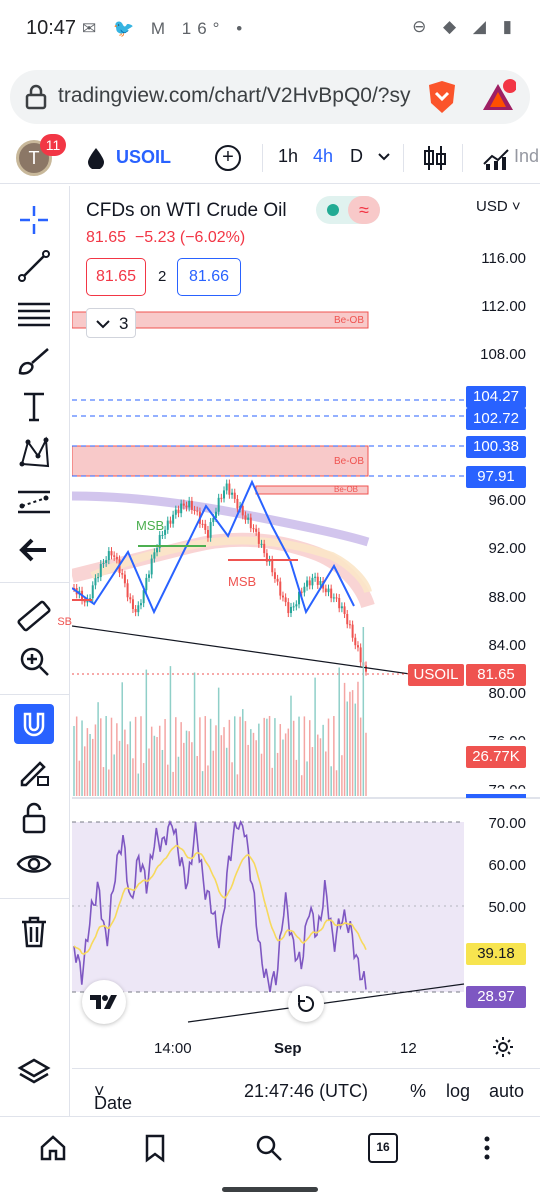 The image size is (540, 1200). Describe the element at coordinates (228, 158) in the screenshot. I see `compare-symbol-button: +` at that location.